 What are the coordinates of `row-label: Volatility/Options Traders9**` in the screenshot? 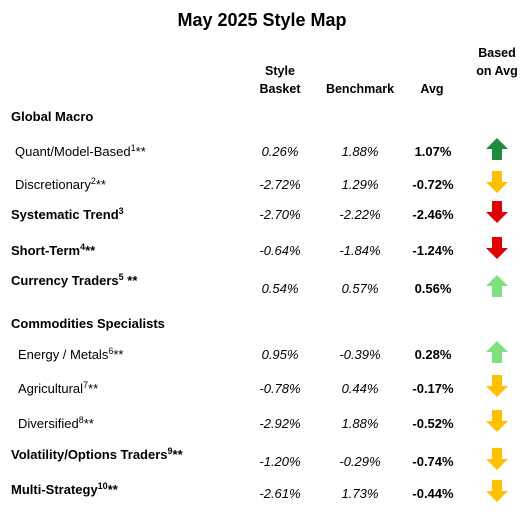 It's located at (97, 454).